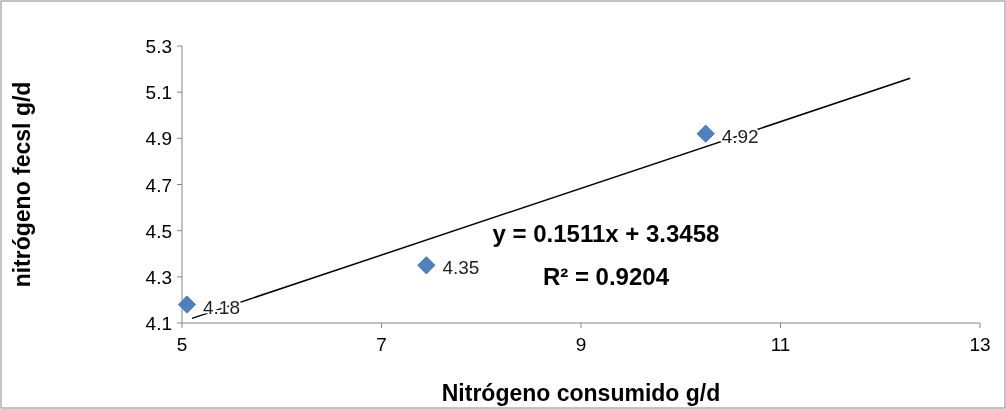 Image resolution: width=1006 pixels, height=409 pixels. What do you see at coordinates (381, 344) in the screenshot?
I see `x-tick-label: 7` at bounding box center [381, 344].